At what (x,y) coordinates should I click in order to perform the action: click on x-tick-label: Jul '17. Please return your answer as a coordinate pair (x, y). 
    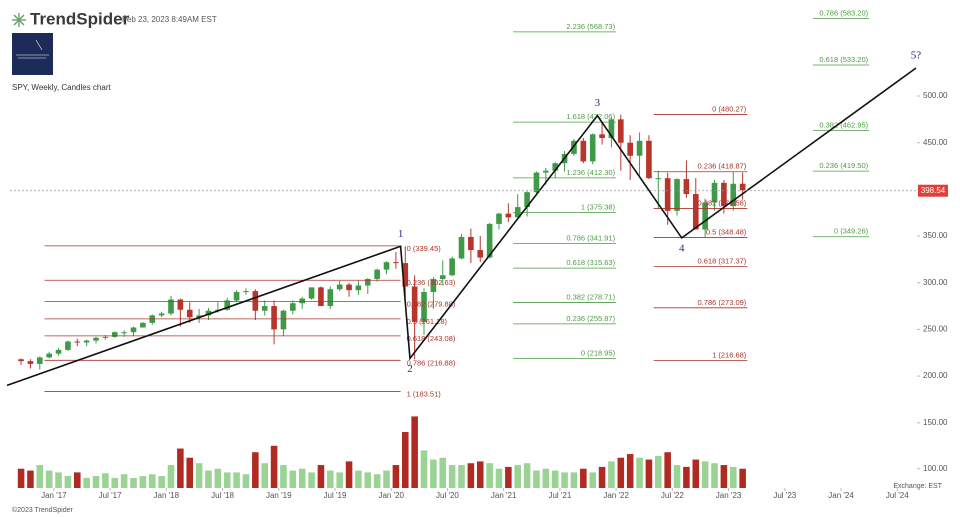
    Looking at the image, I should click on (110, 495).